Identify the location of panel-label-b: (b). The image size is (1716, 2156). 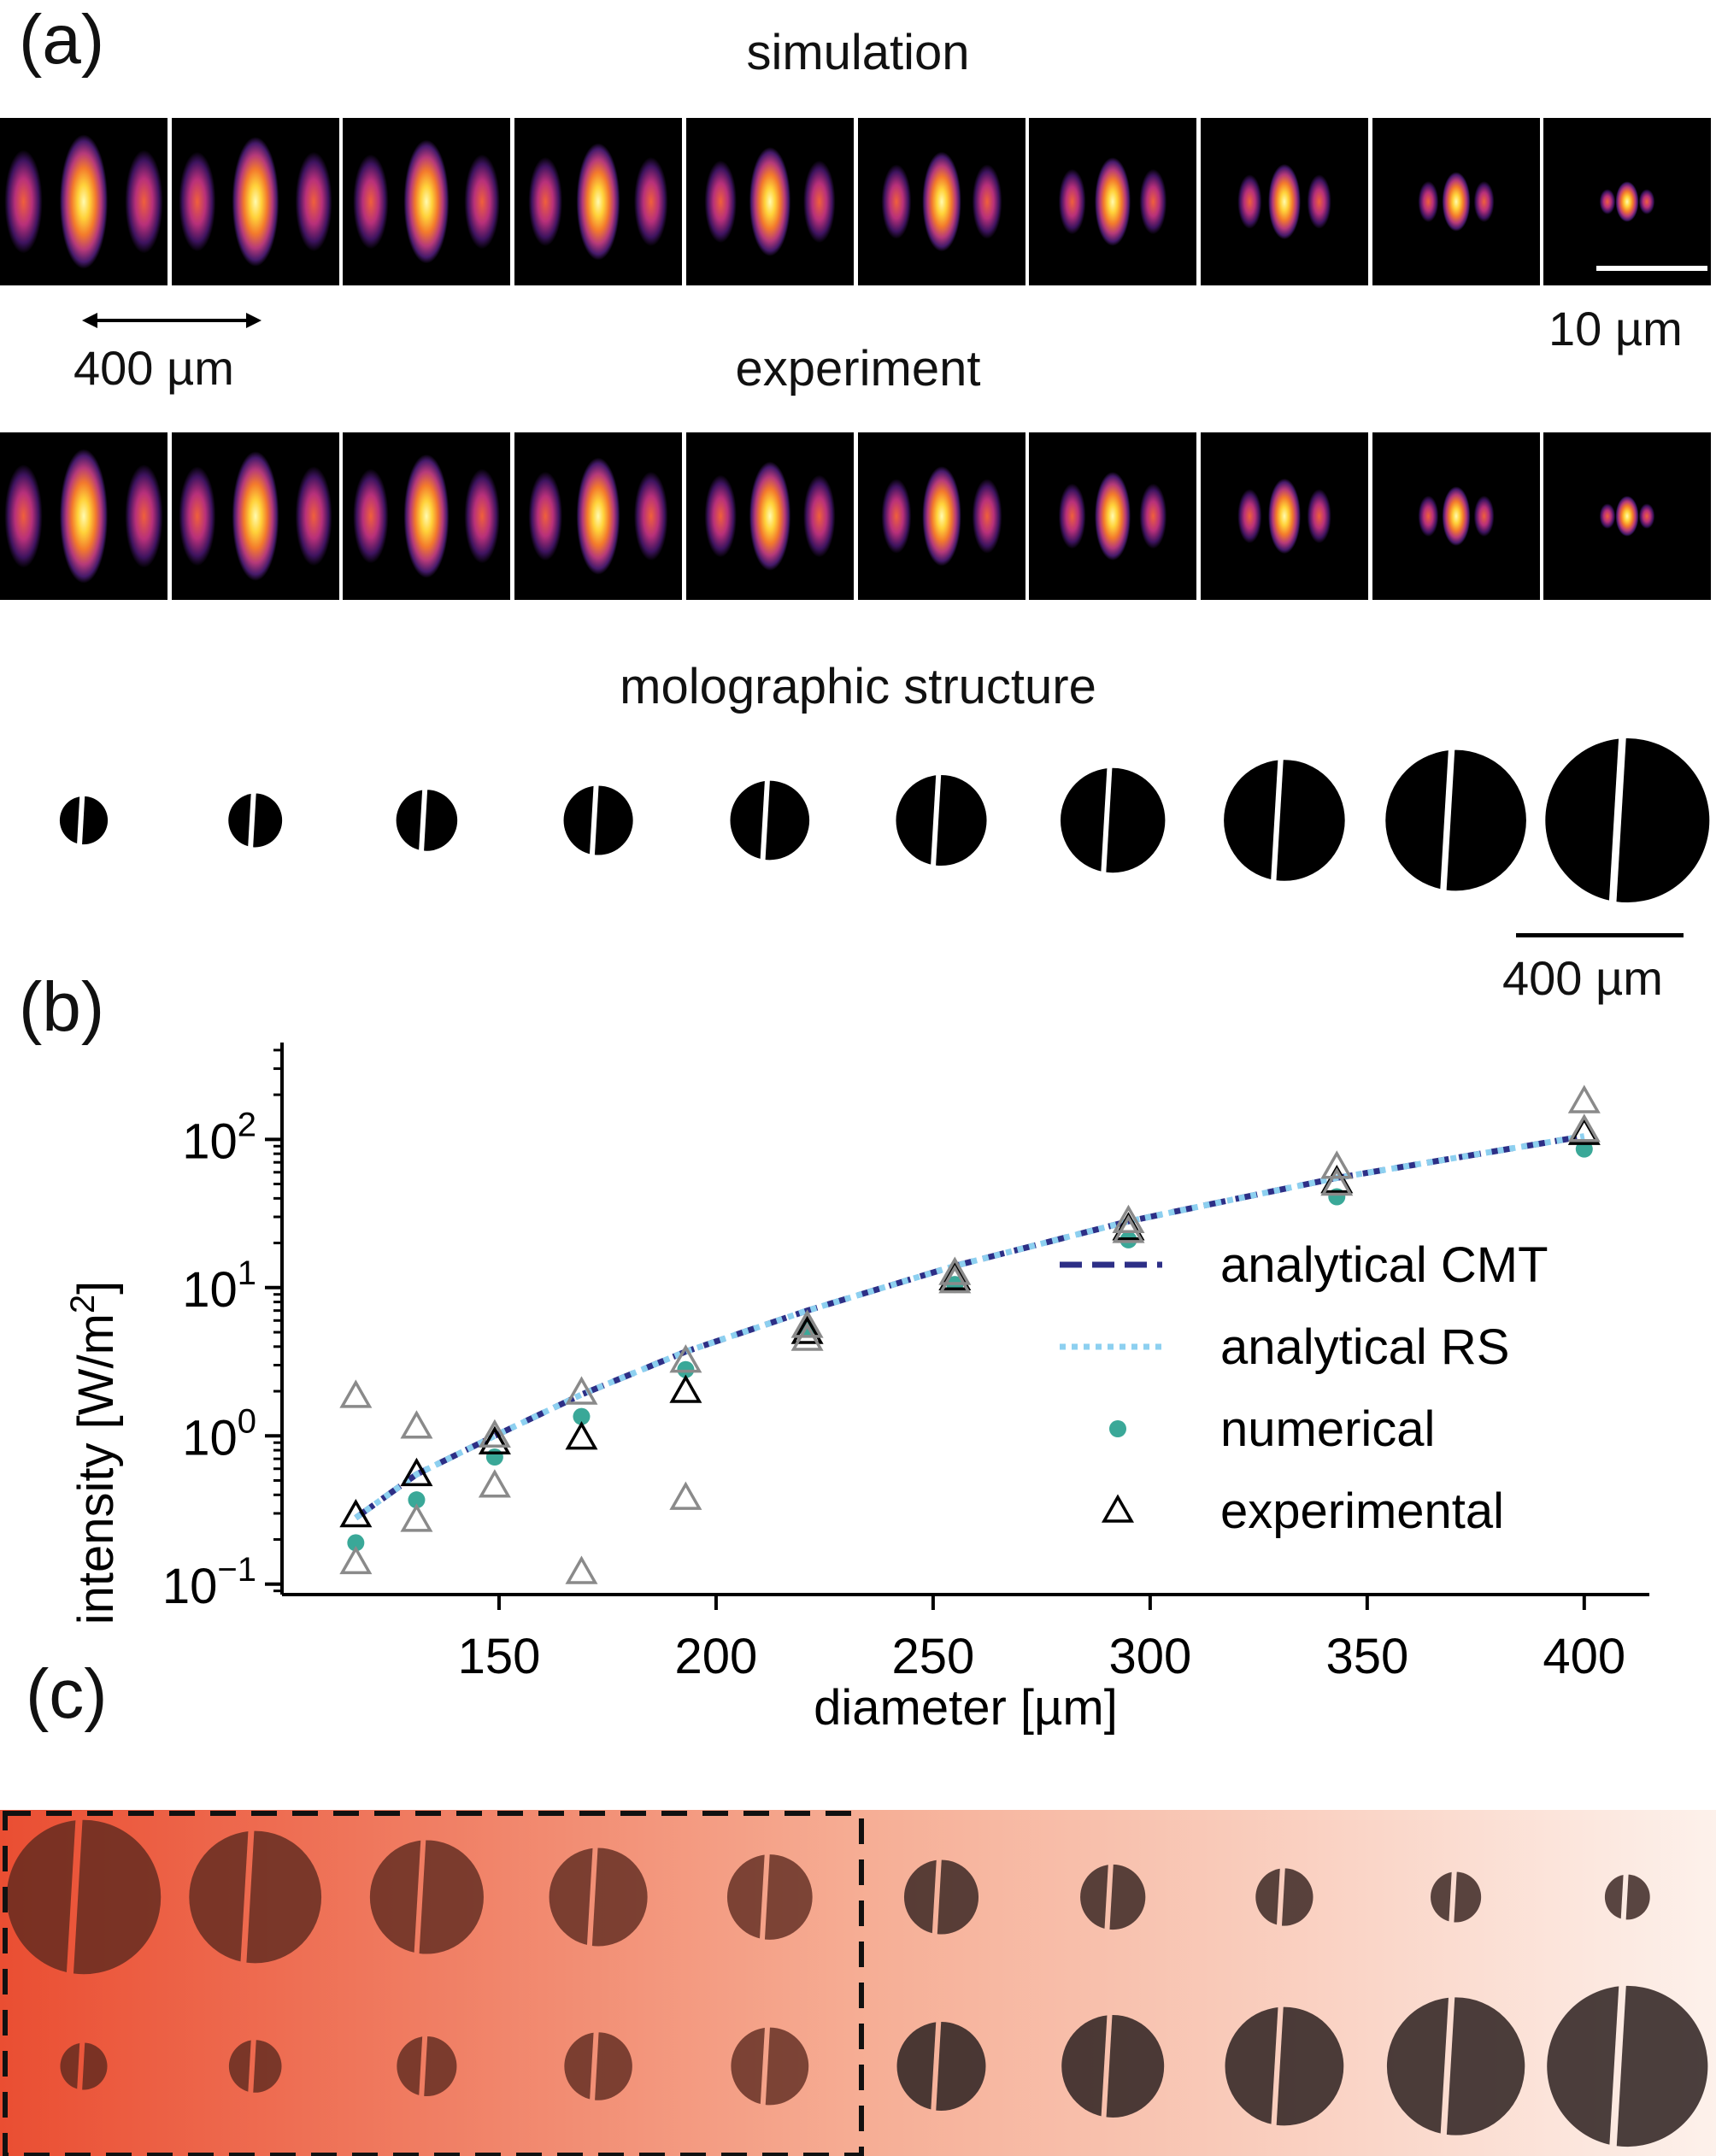
(62, 1007).